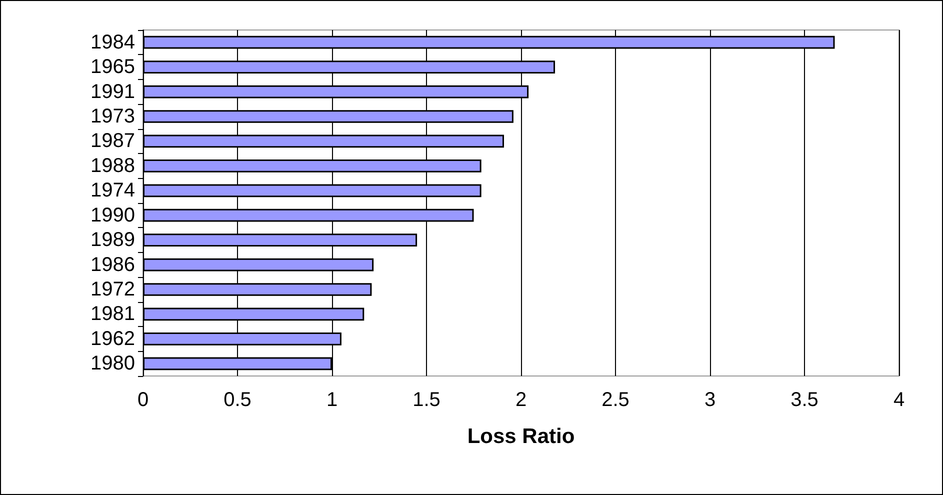 Image resolution: width=943 pixels, height=495 pixels. What do you see at coordinates (112, 314) in the screenshot?
I see `y-tick-label: 1981` at bounding box center [112, 314].